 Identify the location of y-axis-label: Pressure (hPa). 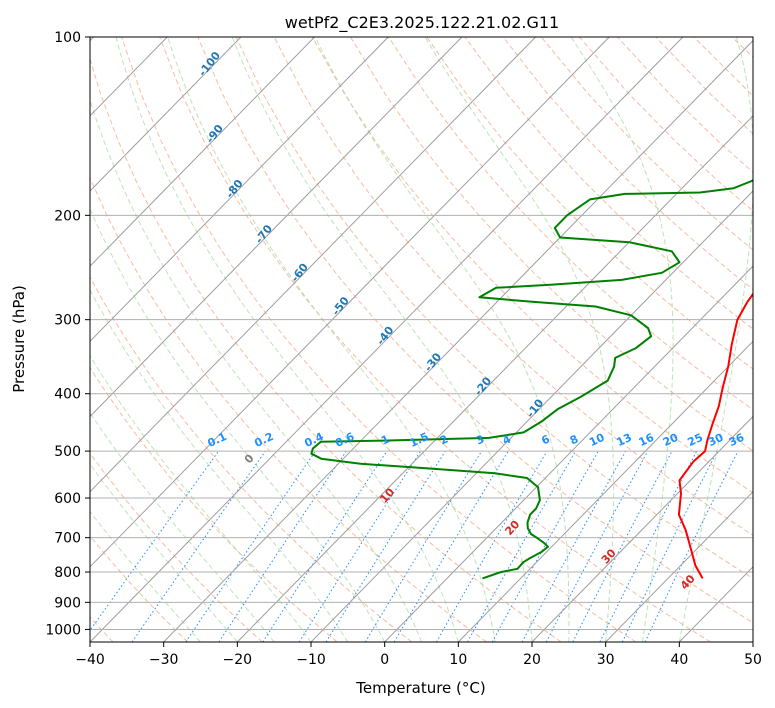
(19, 339).